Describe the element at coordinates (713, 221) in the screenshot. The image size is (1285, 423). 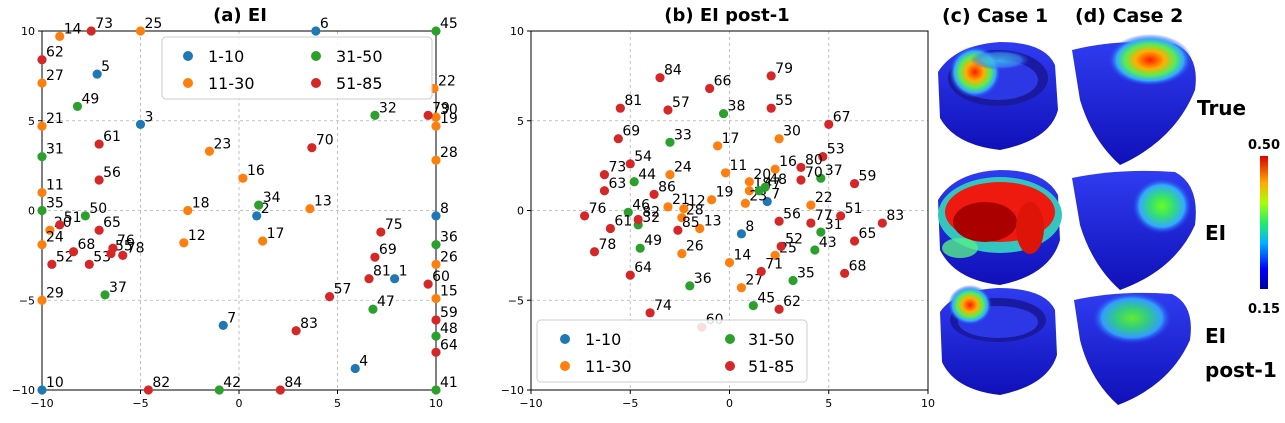
I see `panel-b-point-label: 13` at that location.